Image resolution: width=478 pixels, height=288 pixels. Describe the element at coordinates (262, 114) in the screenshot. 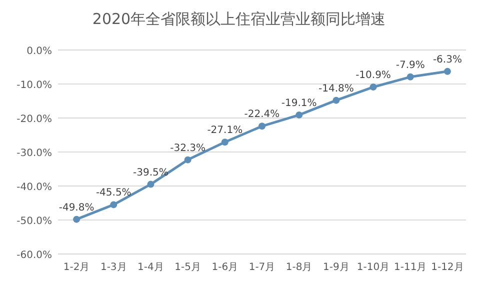

I see `data-label: -22.4%` at that location.